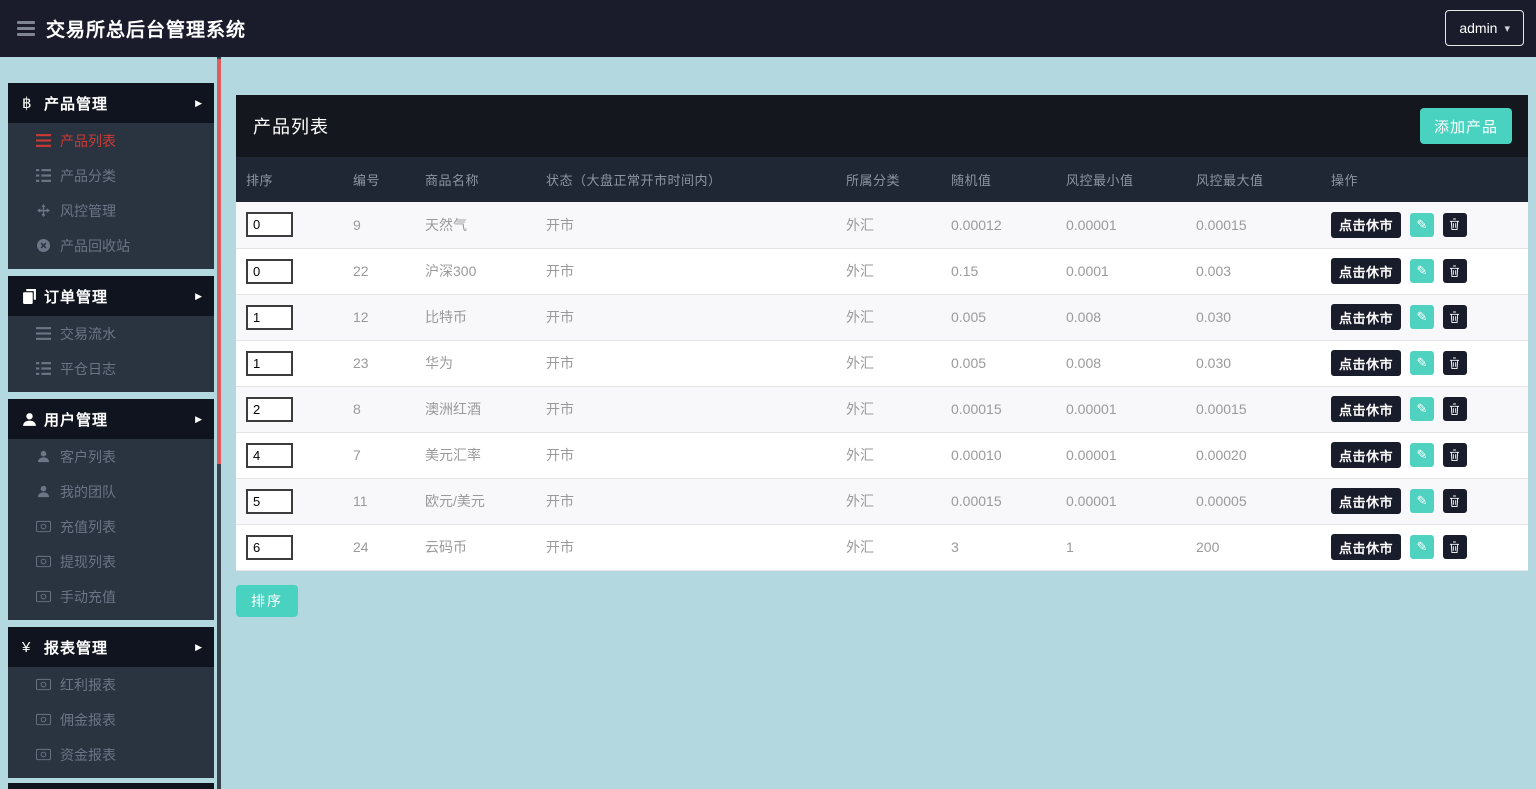  Describe the element at coordinates (33, 296) in the screenshot. I see `copy-icon` at that location.